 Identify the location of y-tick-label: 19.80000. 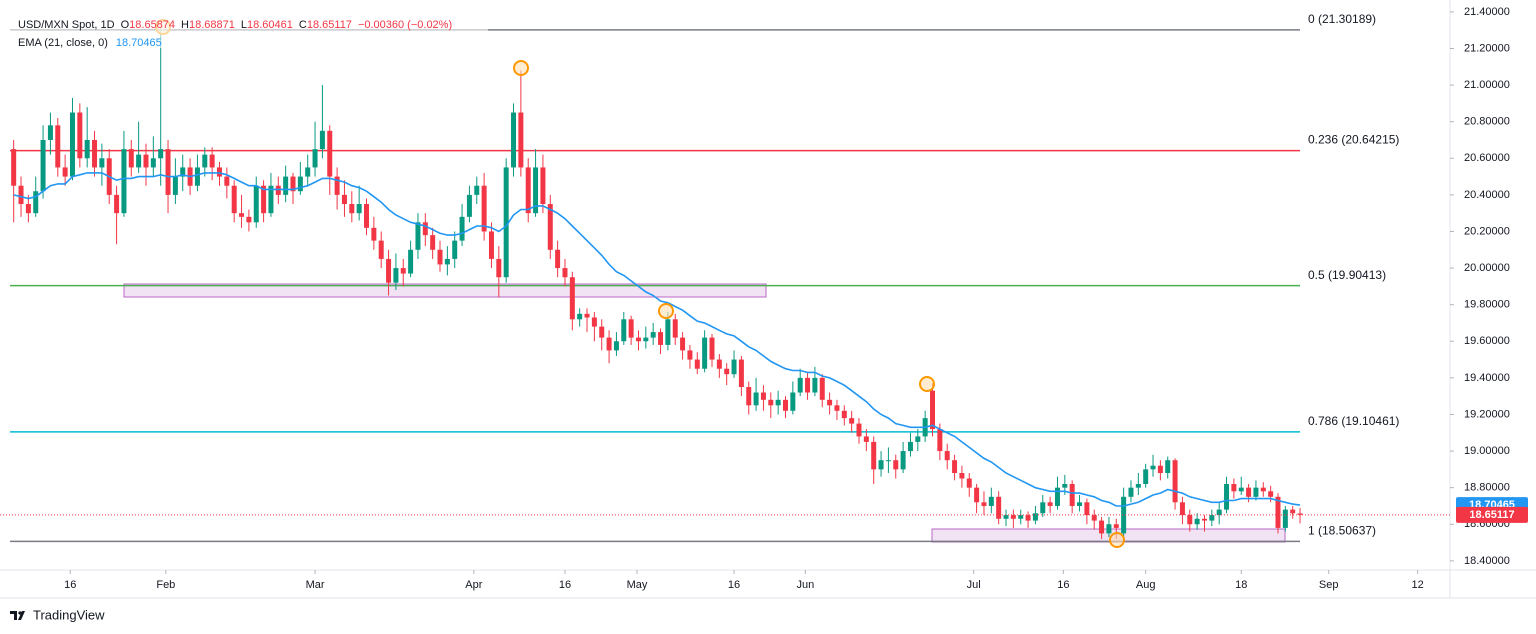
(1487, 305).